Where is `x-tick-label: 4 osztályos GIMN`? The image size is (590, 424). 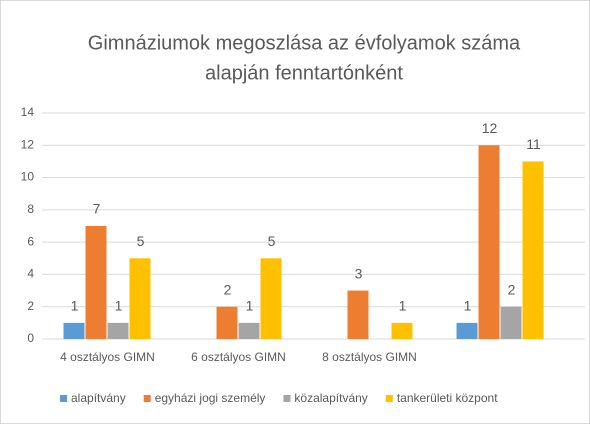
x-tick-label: 4 osztályos GIMN is located at coordinates (107, 357).